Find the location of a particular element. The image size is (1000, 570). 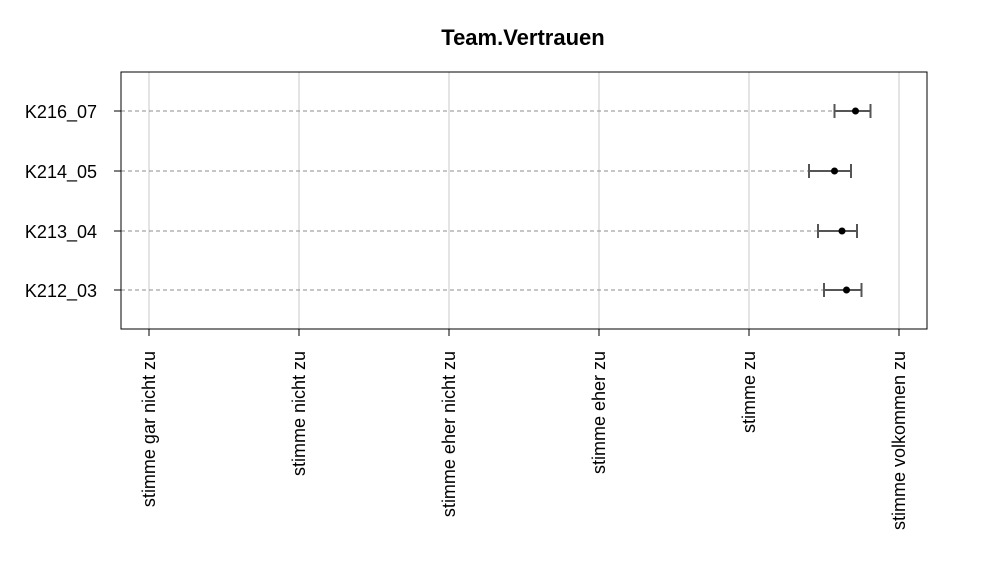

chart-title: Team.Vertrauen is located at coordinates (522, 37).